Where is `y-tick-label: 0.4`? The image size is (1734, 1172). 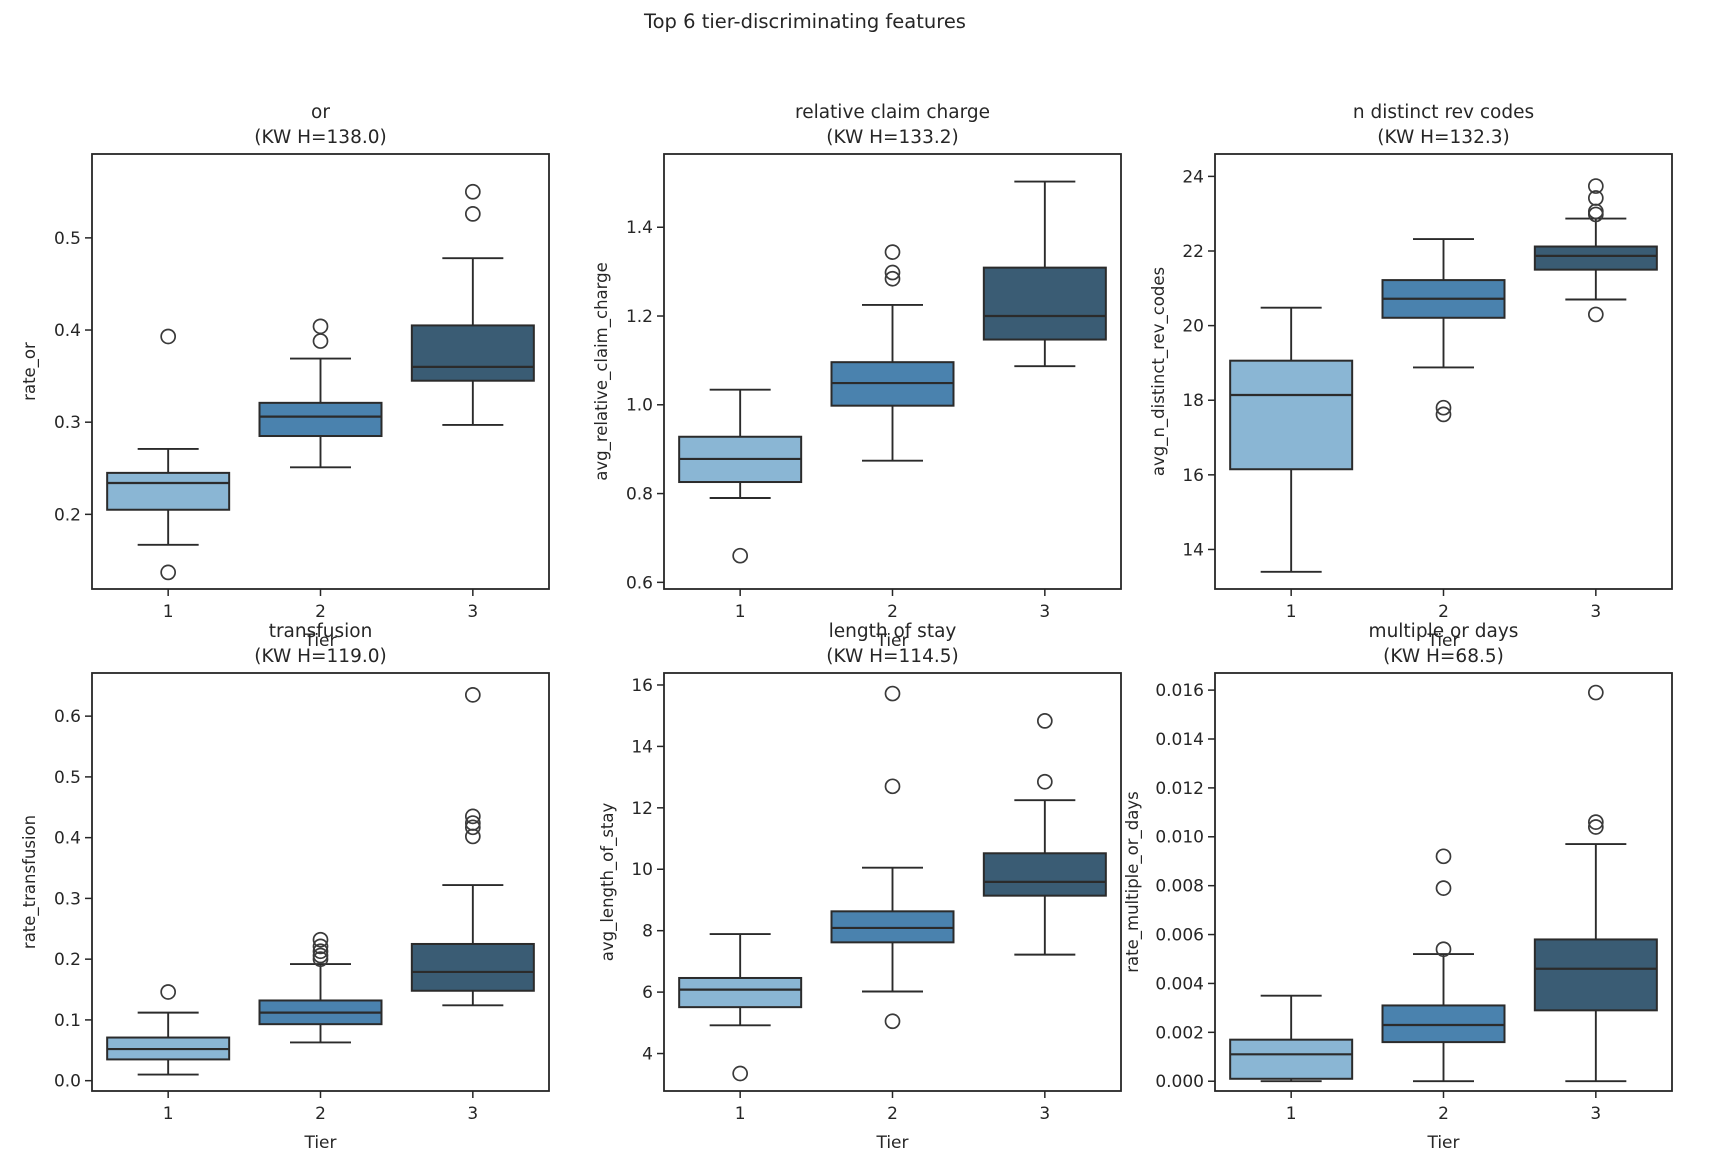 y-tick-label: 0.4 is located at coordinates (67, 331).